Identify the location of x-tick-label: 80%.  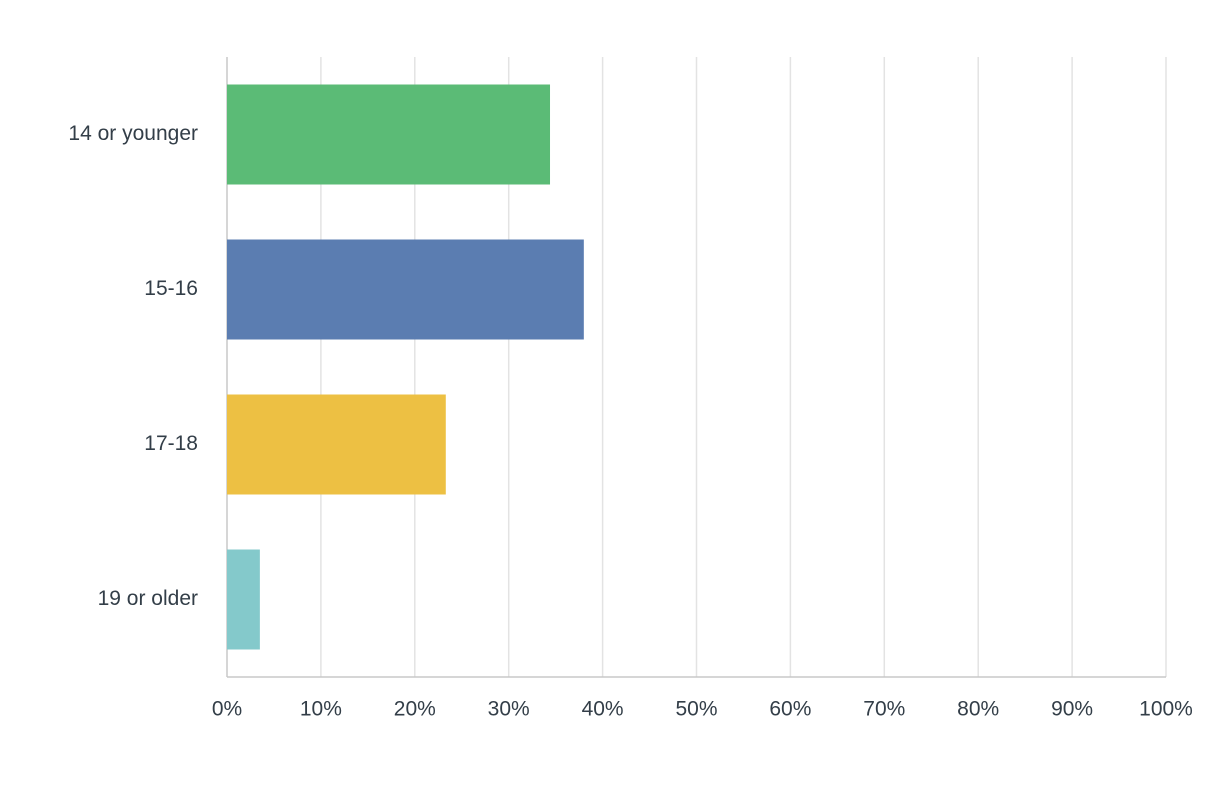
(978, 709).